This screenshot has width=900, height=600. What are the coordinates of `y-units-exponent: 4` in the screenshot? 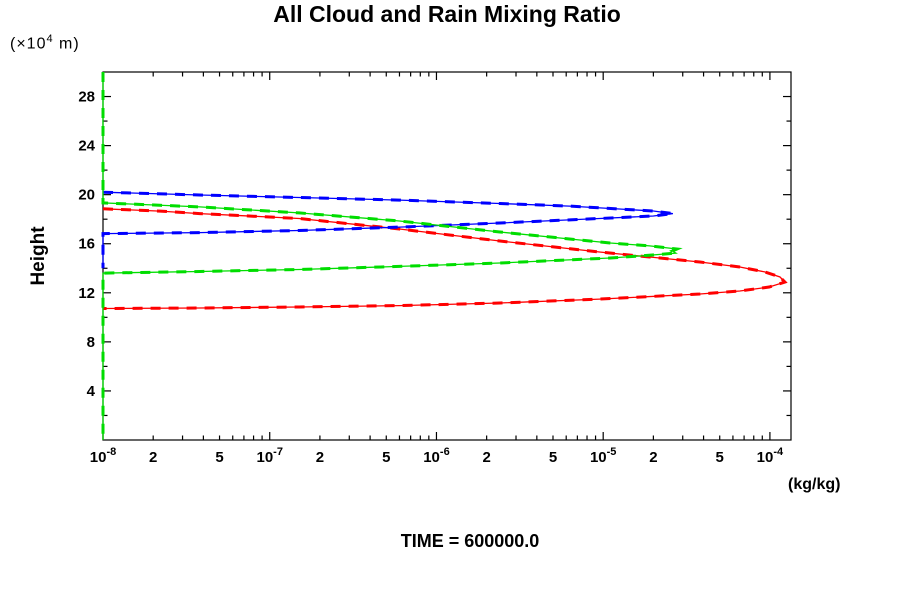 It's located at (50, 39).